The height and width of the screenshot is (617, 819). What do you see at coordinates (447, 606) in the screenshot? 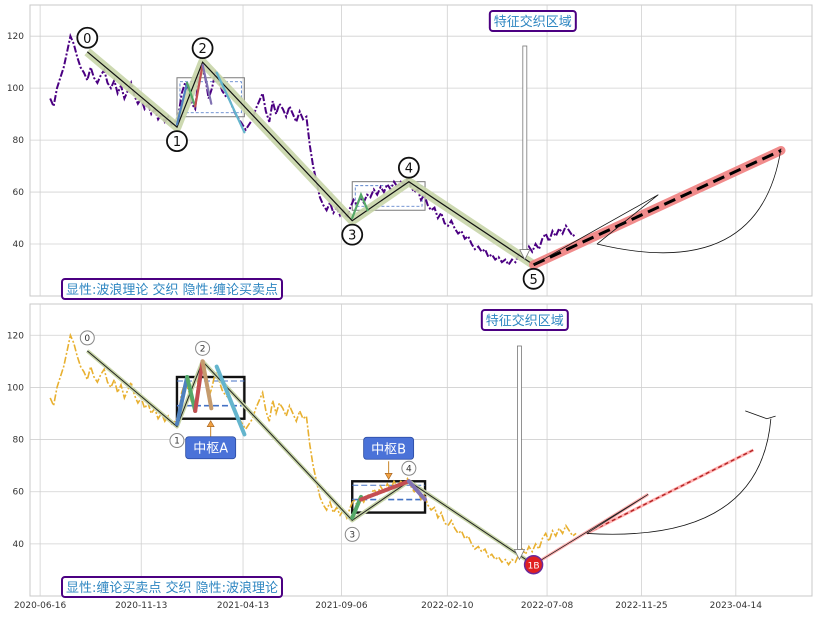
I see `x-tick-label: 2022-02-10` at bounding box center [447, 606].